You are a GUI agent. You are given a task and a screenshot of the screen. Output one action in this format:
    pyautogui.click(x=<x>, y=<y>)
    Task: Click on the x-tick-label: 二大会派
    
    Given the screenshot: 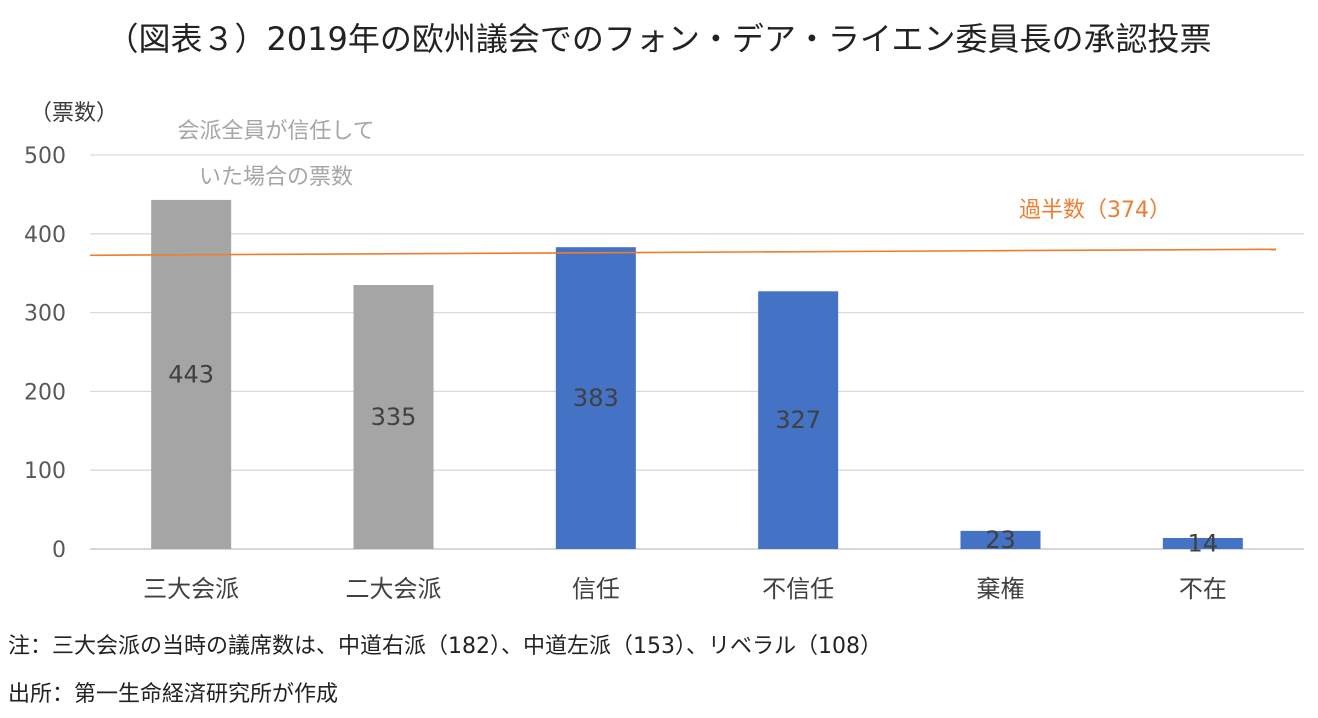 What is the action you would take?
    pyautogui.click(x=394, y=589)
    